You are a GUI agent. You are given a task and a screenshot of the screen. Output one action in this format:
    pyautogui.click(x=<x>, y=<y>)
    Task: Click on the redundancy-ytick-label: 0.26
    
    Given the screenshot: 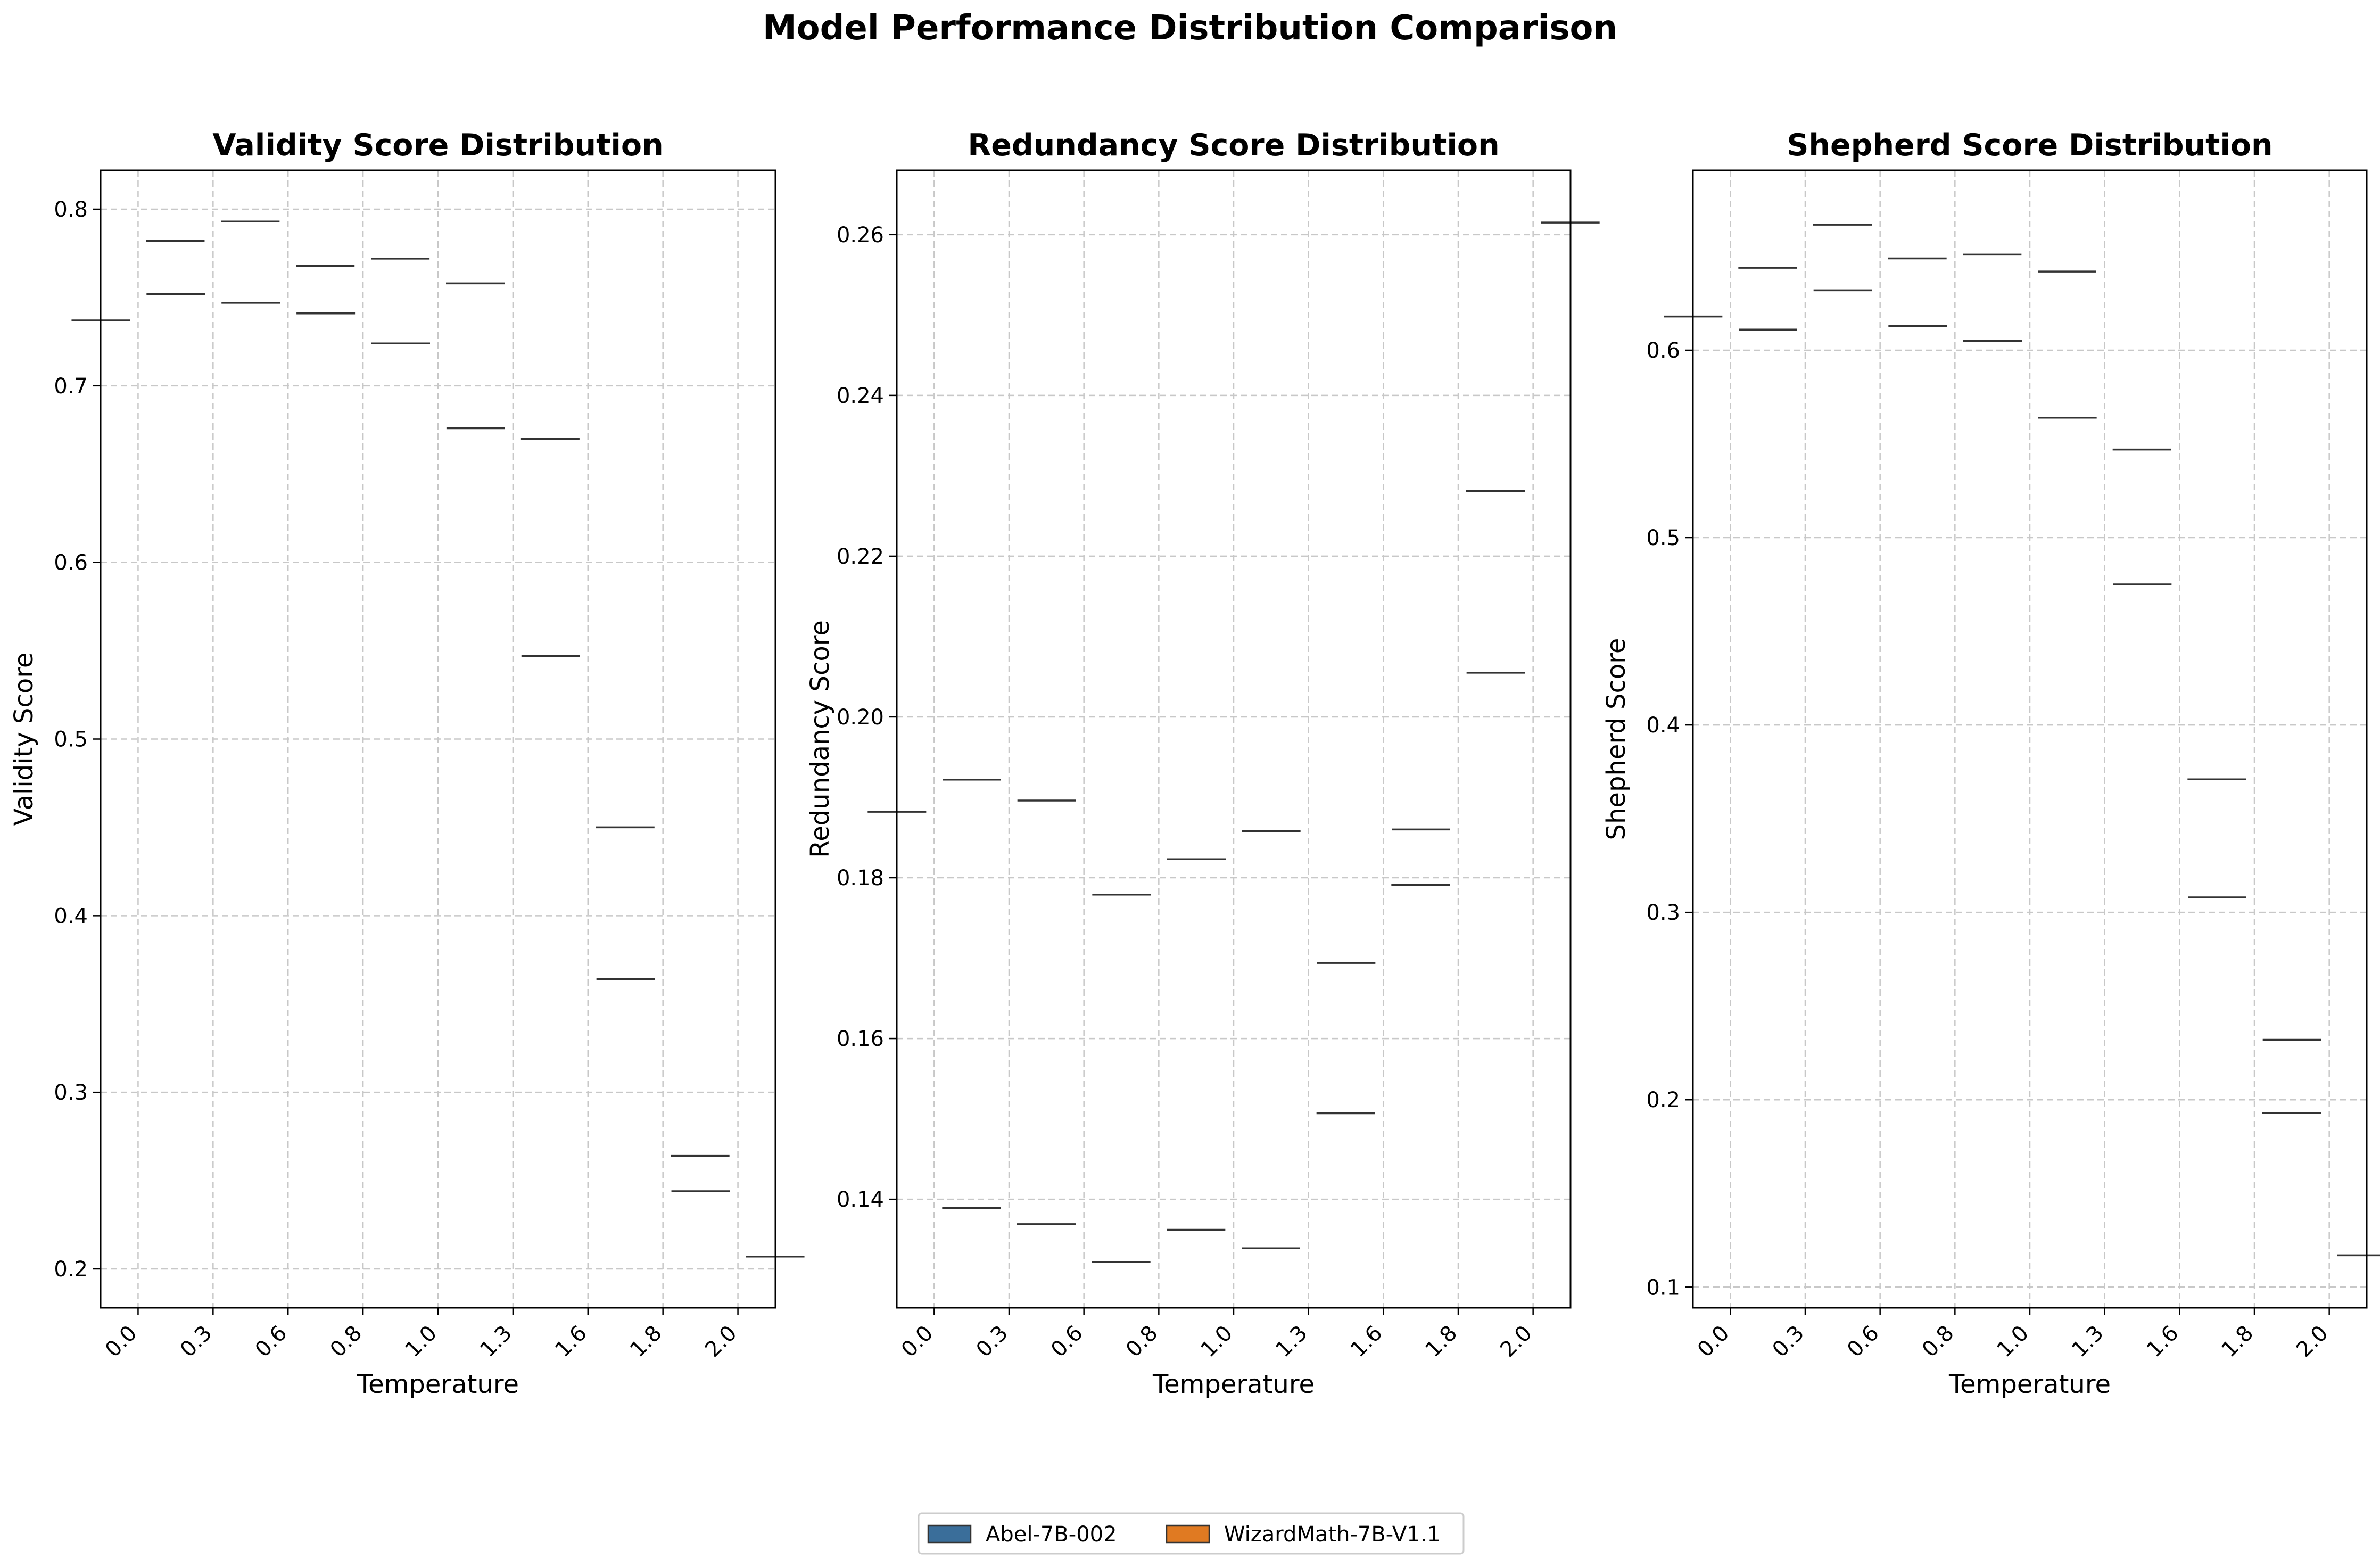 What is the action you would take?
    pyautogui.click(x=860, y=236)
    